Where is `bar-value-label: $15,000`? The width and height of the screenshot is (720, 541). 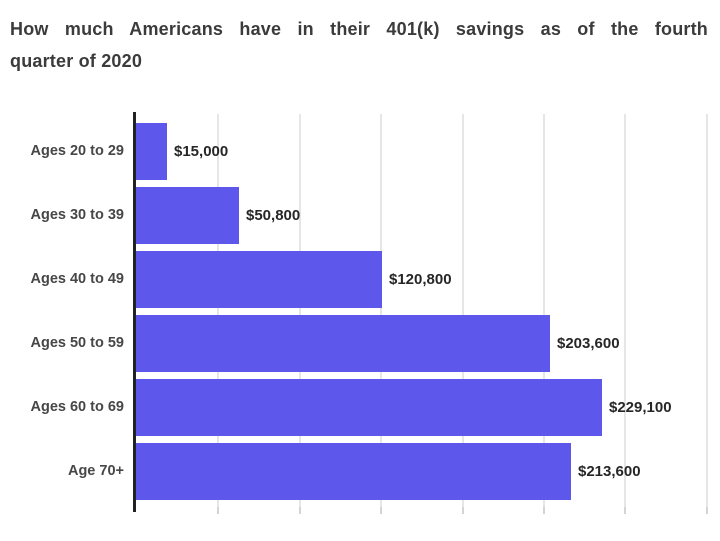
bar-value-label: $15,000 is located at coordinates (201, 151).